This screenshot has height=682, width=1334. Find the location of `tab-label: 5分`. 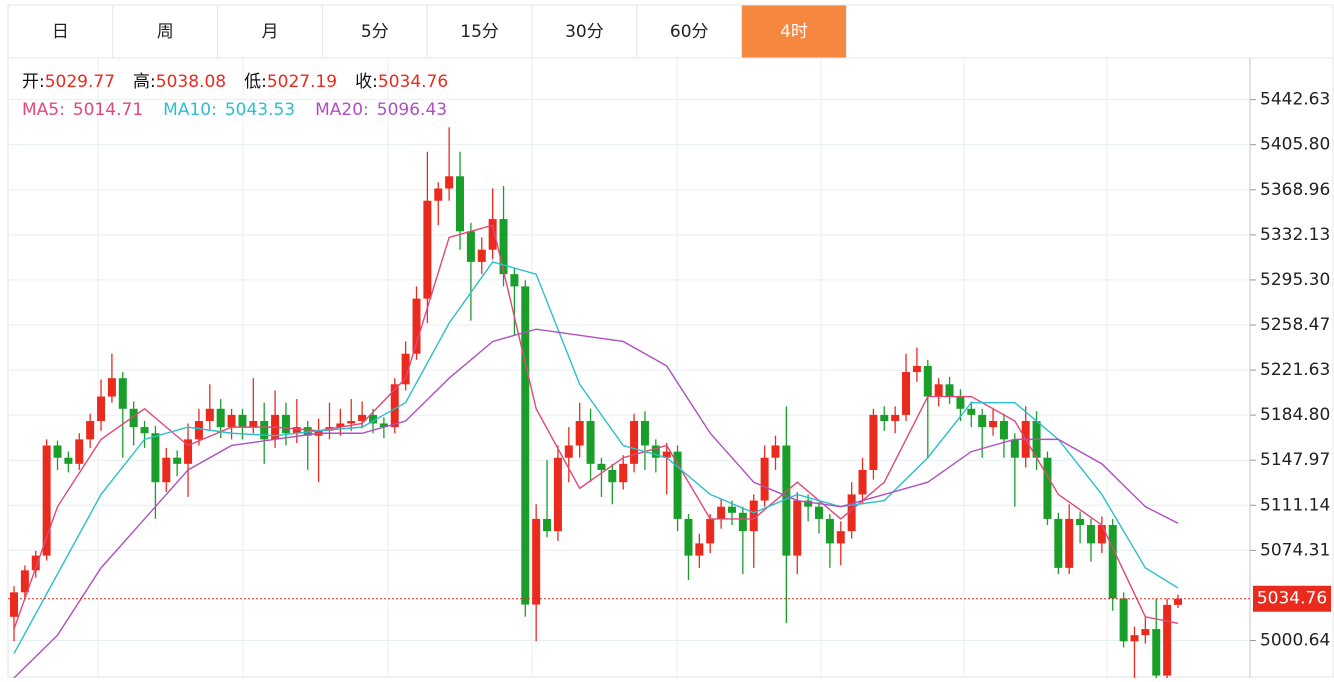

tab-label: 5分 is located at coordinates (375, 32).